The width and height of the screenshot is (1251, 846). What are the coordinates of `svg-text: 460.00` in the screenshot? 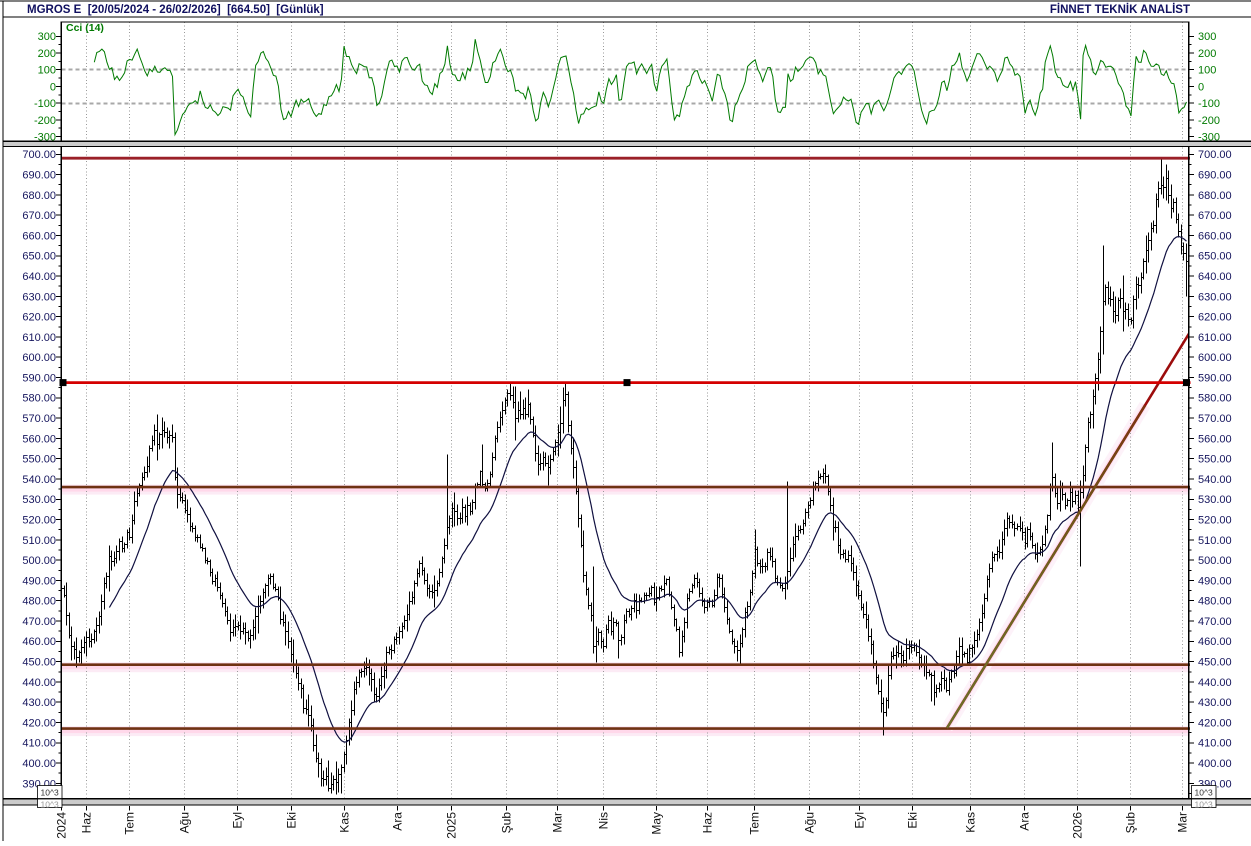 It's located at (1215, 642).